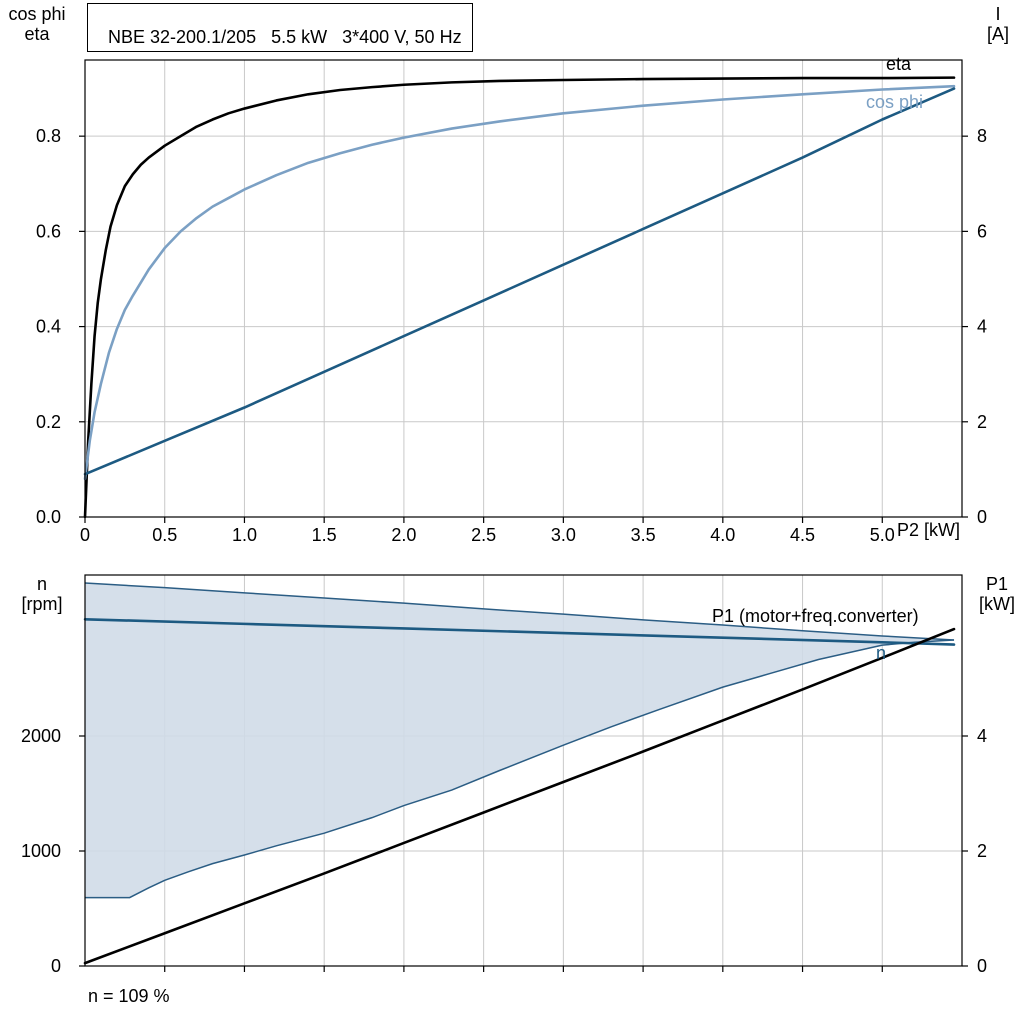 This screenshot has height=1024, width=1024. What do you see at coordinates (998, 14) in the screenshot?
I see `right-axis-title-line1: I` at bounding box center [998, 14].